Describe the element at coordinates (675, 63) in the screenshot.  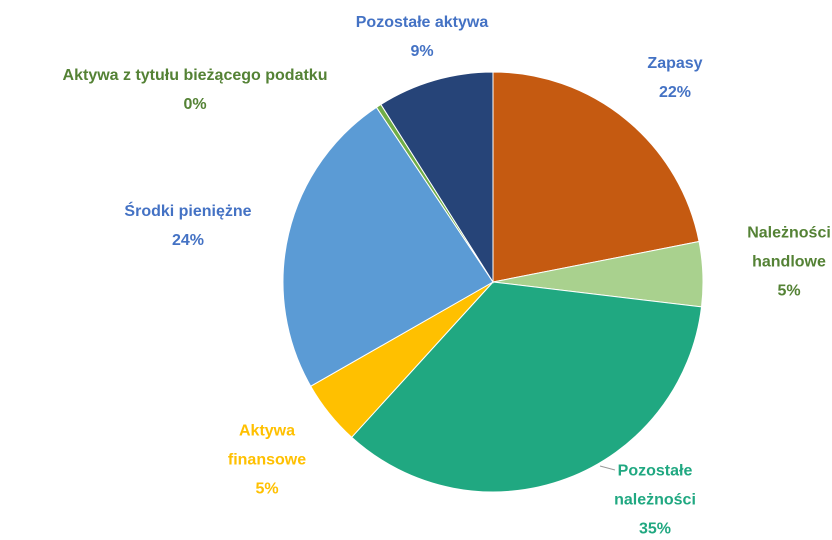
I see `slice-name: Zapasy` at that location.